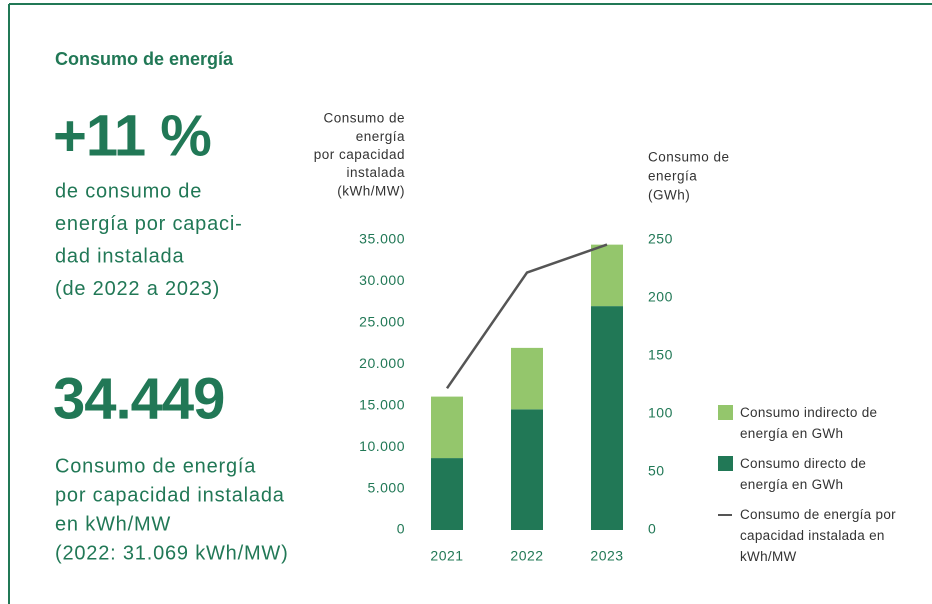  I want to click on y-axis-label: (kWh/MW), so click(371, 190).